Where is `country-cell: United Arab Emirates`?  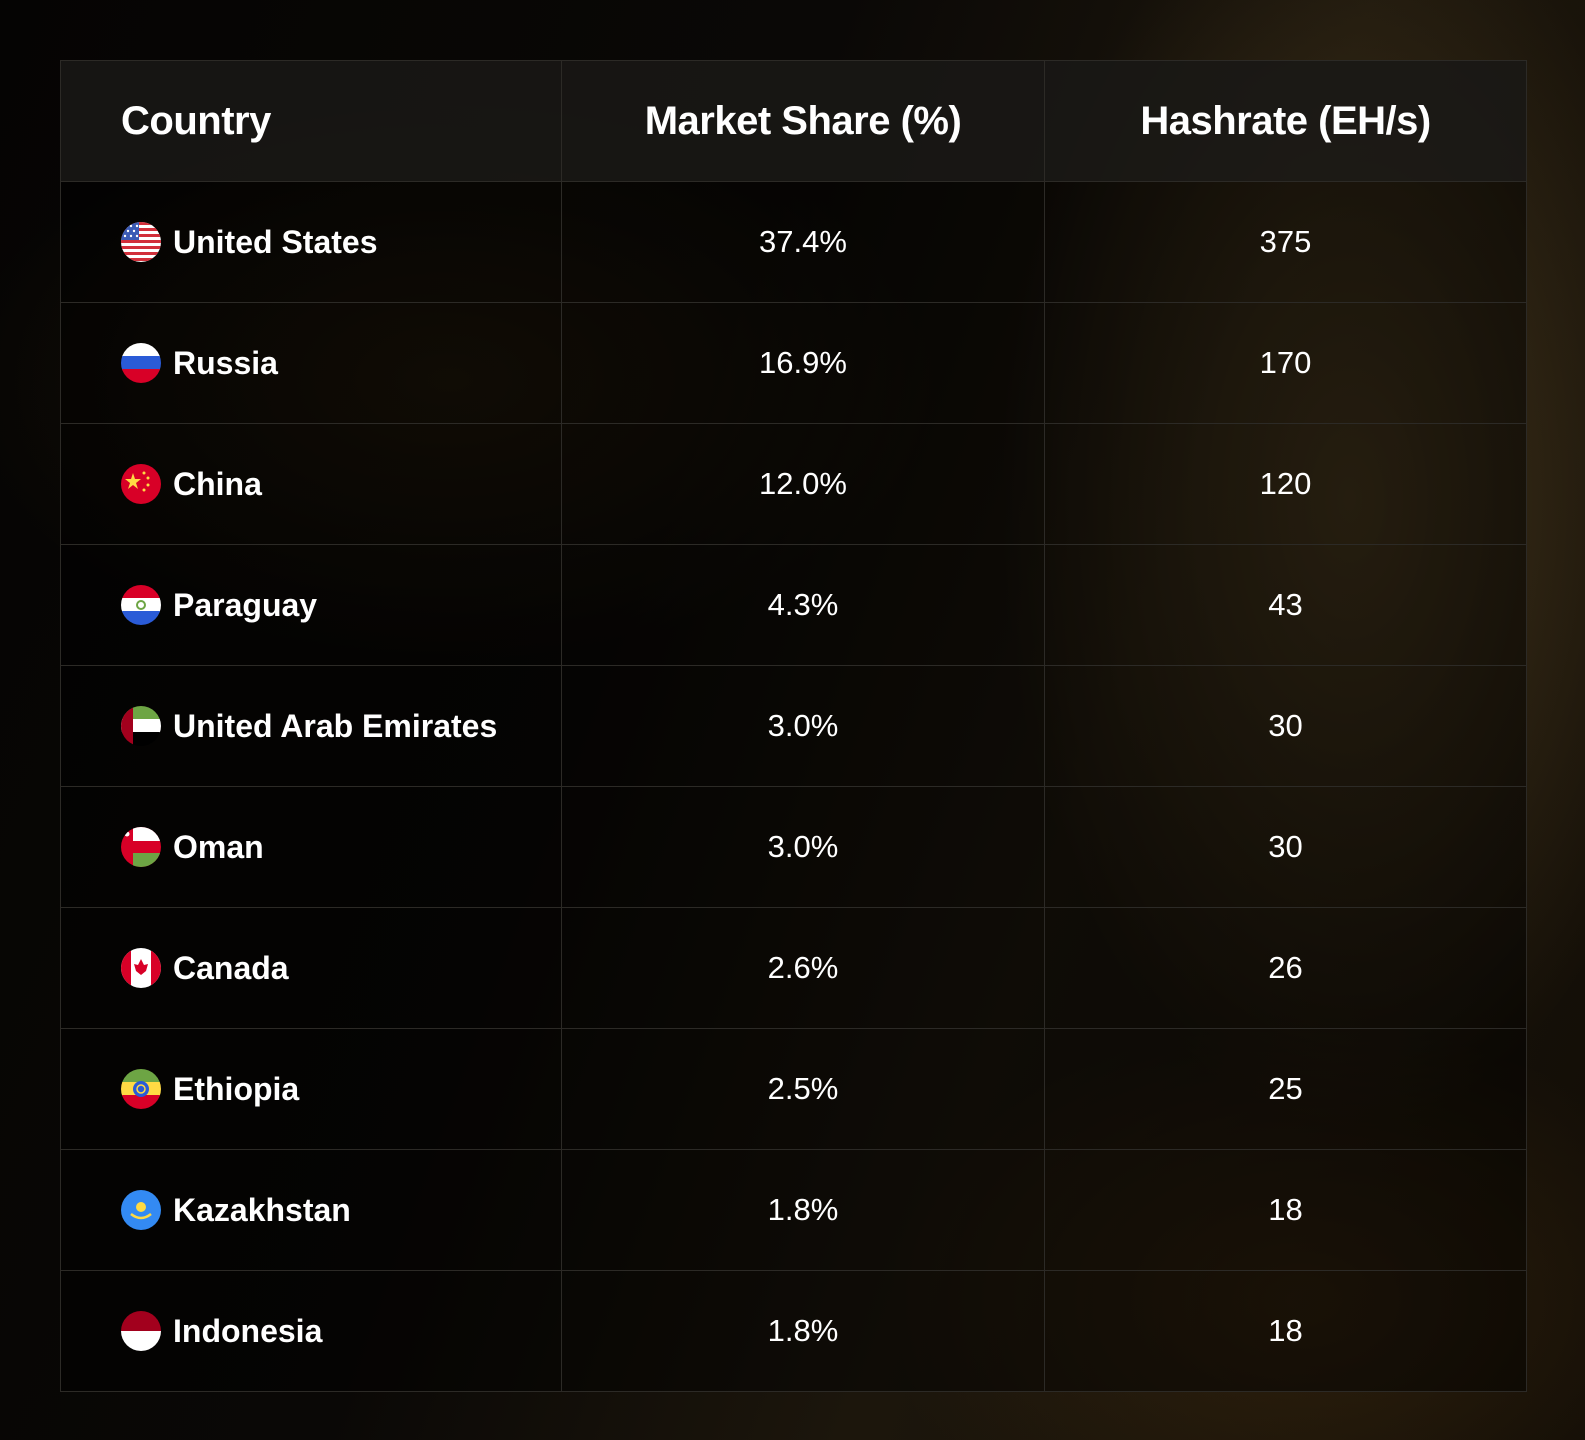
country-cell: United Arab Emirates is located at coordinates (311, 726).